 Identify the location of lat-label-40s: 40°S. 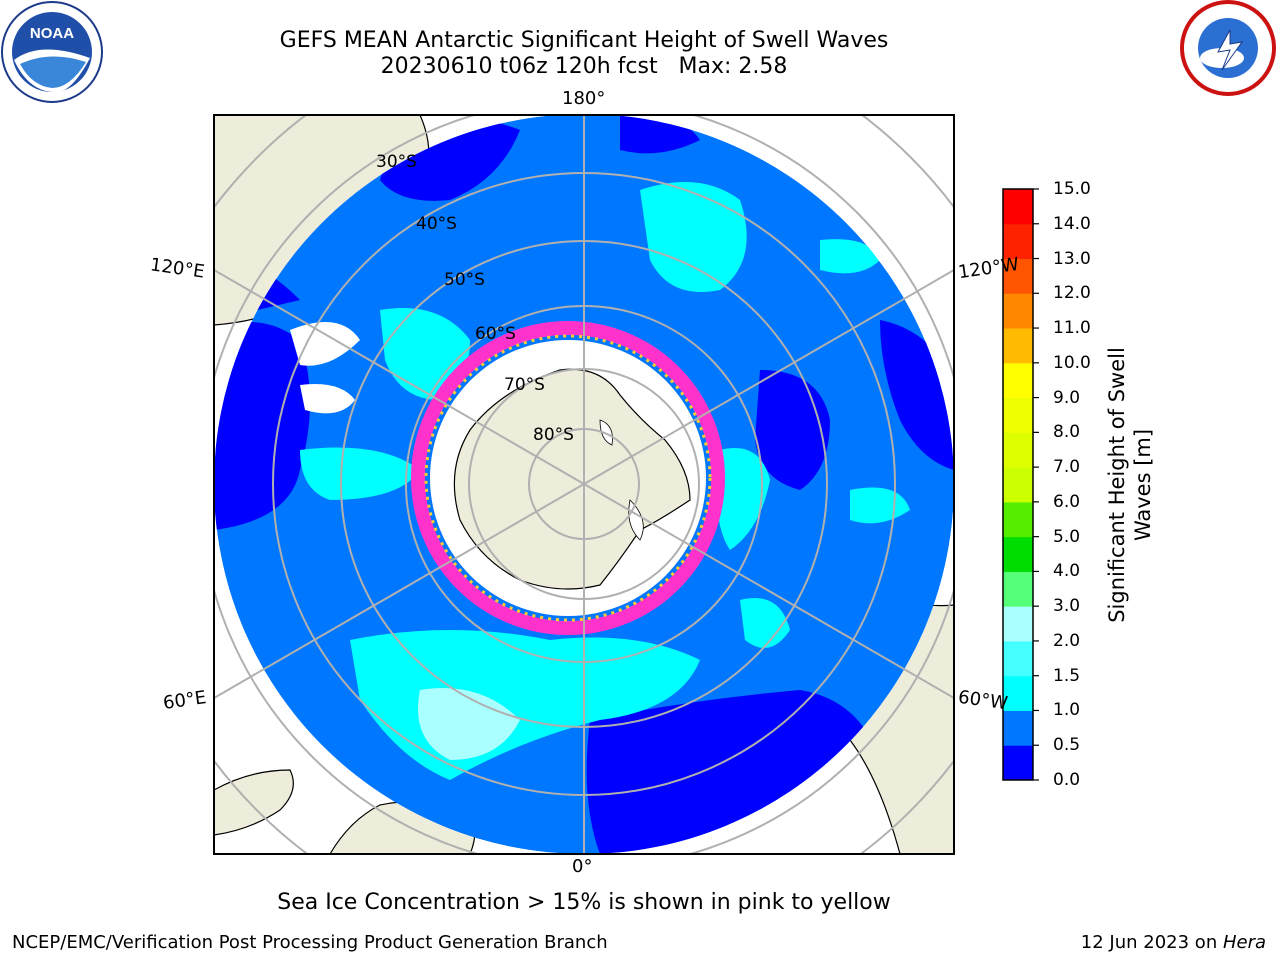
(436, 224).